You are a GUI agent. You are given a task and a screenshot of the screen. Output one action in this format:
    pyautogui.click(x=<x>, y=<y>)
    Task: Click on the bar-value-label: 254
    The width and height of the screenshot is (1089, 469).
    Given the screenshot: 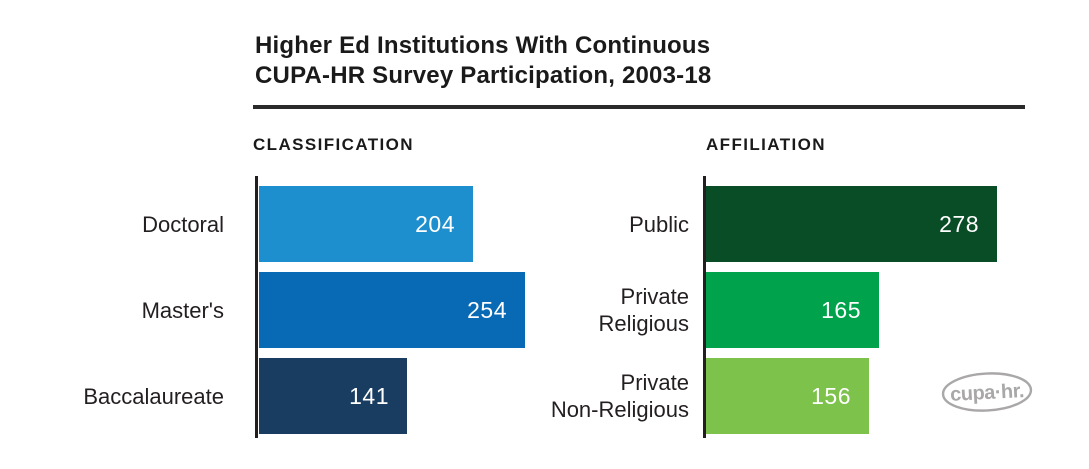 What is the action you would take?
    pyautogui.click(x=487, y=309)
    